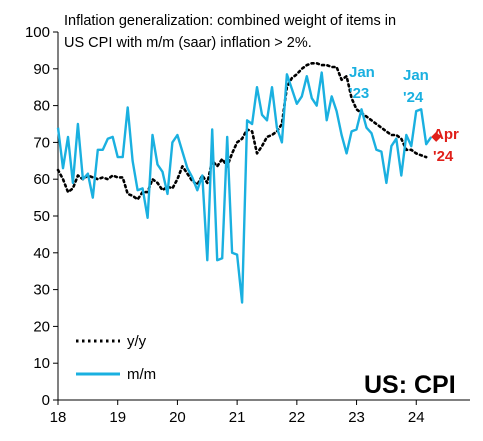 This screenshot has width=483, height=441. Describe the element at coordinates (41, 326) in the screenshot. I see `y-tick-label: 20` at that location.